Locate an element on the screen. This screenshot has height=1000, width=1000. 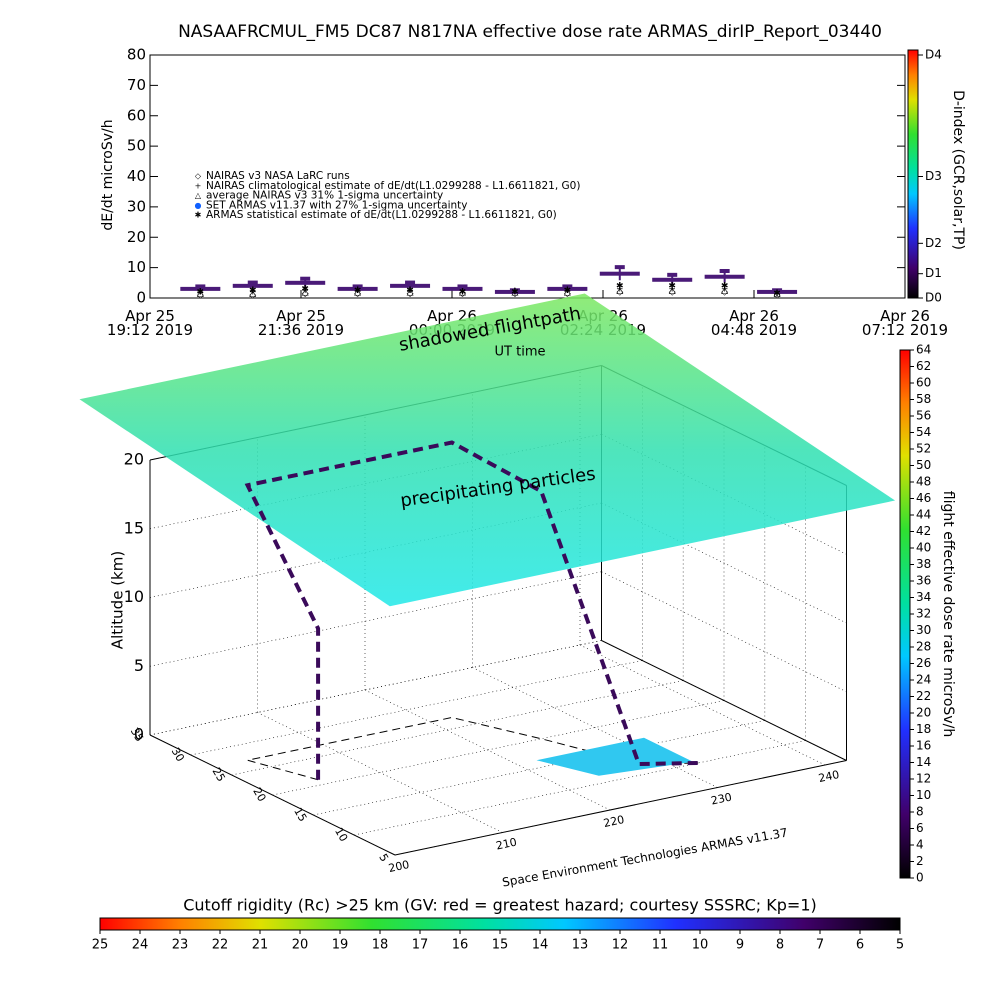
colorbar-tick-label: 6 is located at coordinates (860, 945).